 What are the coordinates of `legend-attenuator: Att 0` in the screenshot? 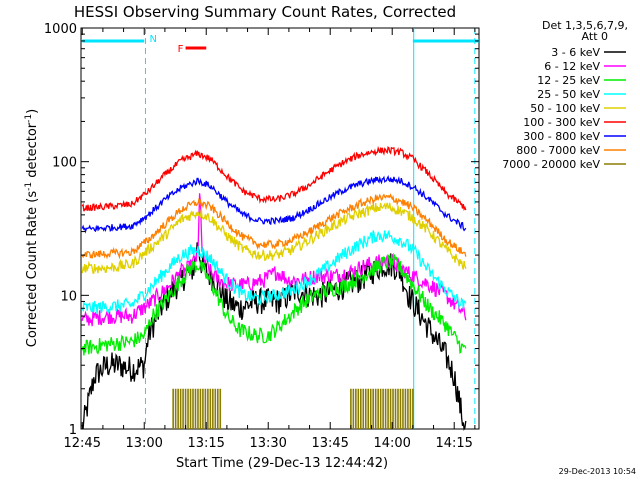 It's located at (595, 36).